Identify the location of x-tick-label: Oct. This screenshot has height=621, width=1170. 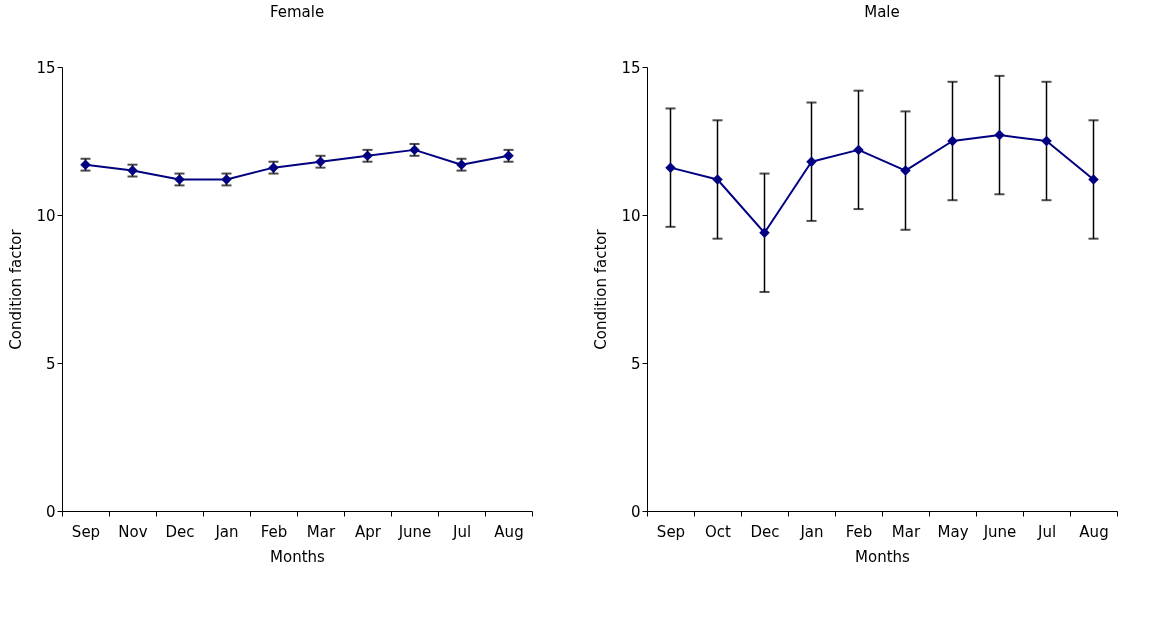
(718, 531).